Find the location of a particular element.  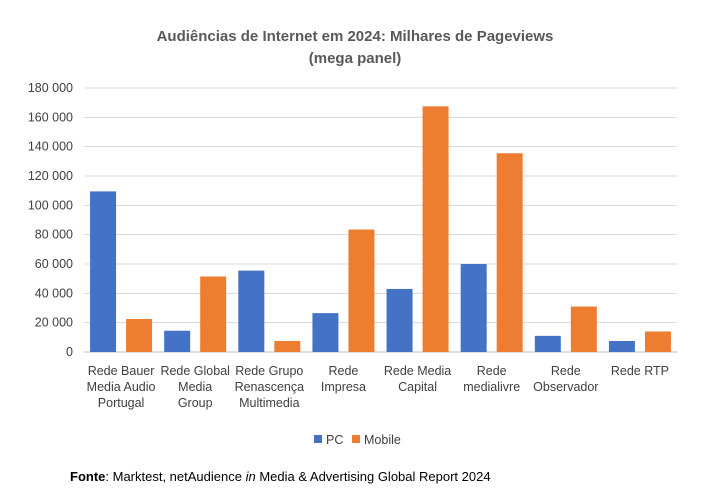

x-tick-label: Rede Media Capital is located at coordinates (417, 379).